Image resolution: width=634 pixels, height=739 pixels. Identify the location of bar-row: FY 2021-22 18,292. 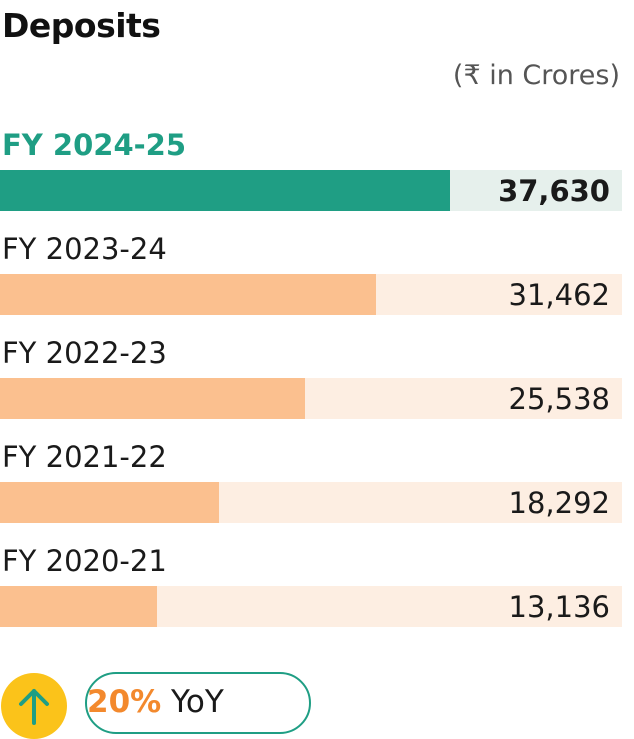
(311, 482).